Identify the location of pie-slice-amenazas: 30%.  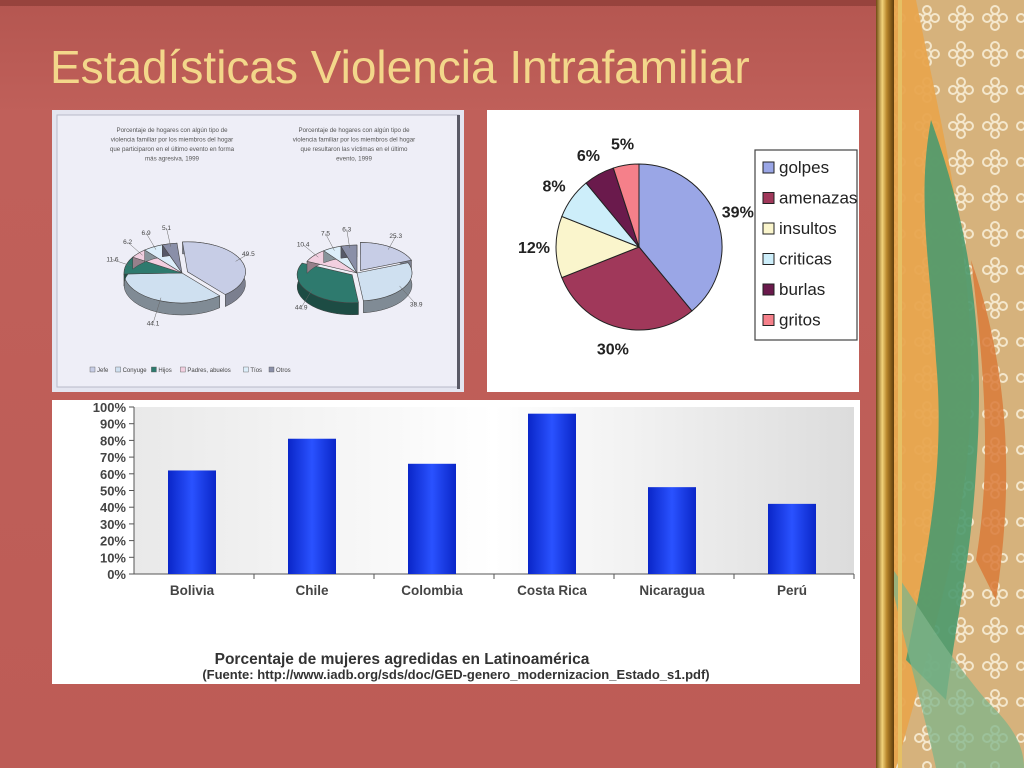
(627, 302).